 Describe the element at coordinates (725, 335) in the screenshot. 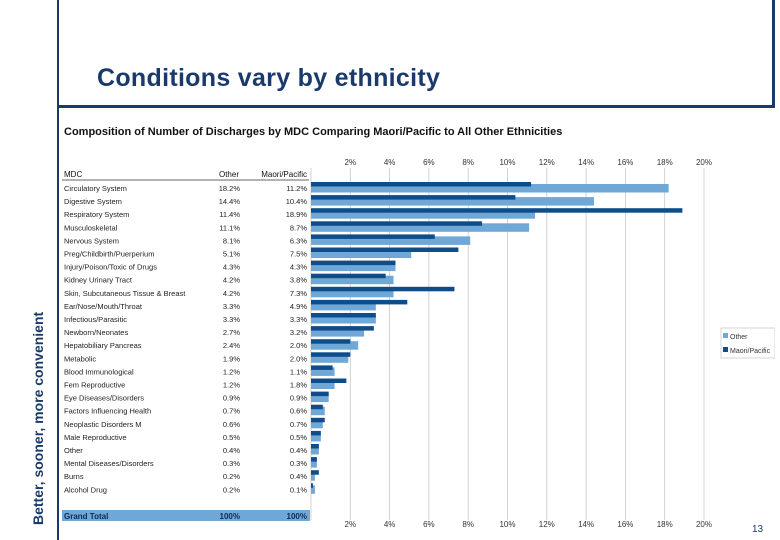

I see `legend-swatch-other` at that location.